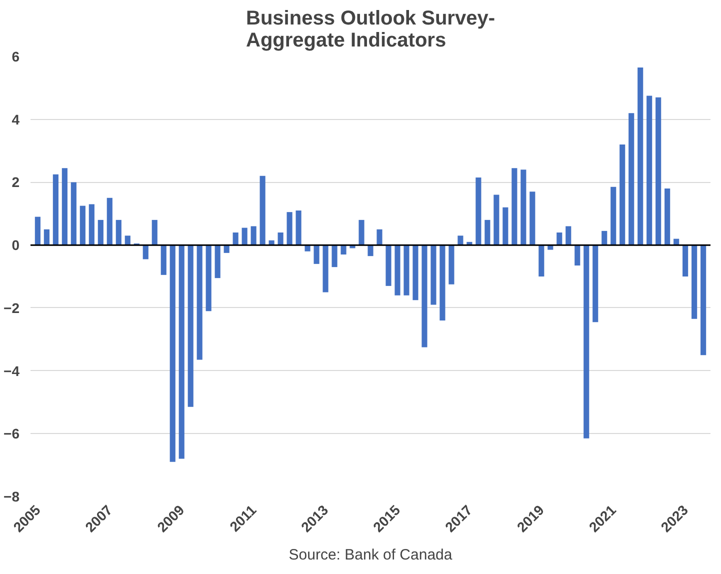  I want to click on y-tick-label: −2, so click(12, 308).